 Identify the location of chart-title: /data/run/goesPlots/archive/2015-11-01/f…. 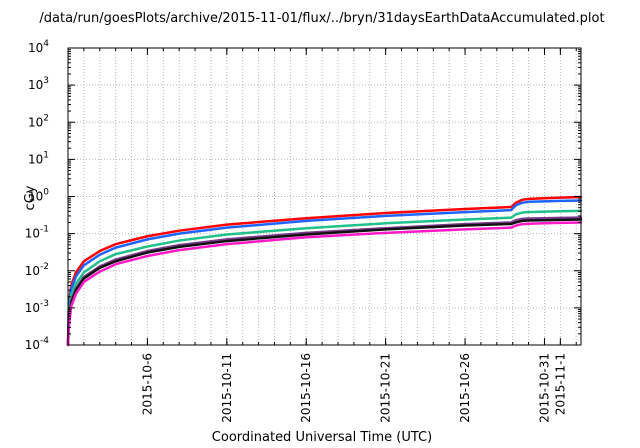
(321, 18).